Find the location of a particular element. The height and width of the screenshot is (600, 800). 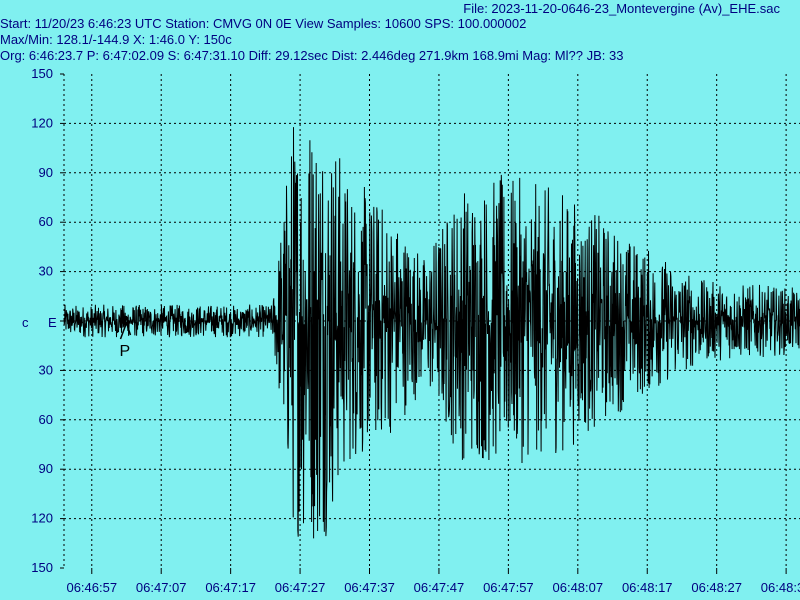

x-tick-label: 06:48:27 is located at coordinates (716, 587).